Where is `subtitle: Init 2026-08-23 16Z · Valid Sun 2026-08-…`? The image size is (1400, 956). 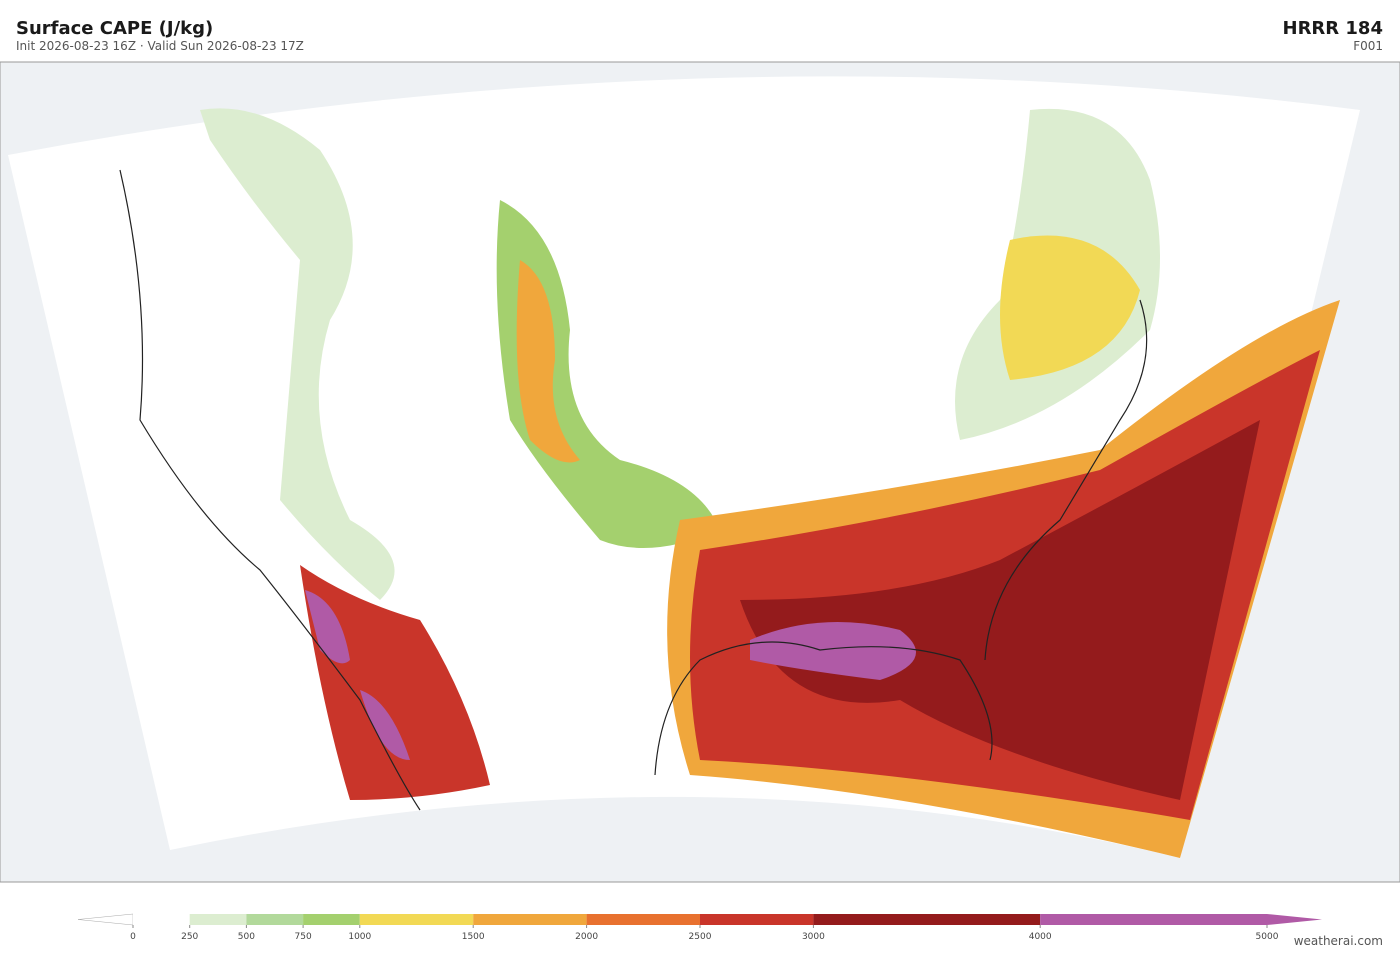 subtitle: Init 2026-08-23 16Z · Valid Sun 2026-08-… is located at coordinates (160, 46).